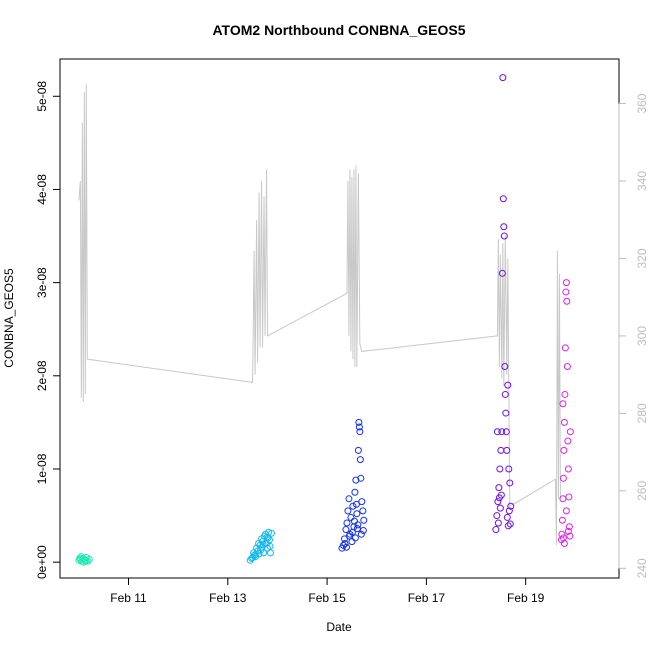 This screenshot has width=650, height=650. Describe the element at coordinates (9, 318) in the screenshot. I see `y-axis-title: CONBNA_GEOS5` at that location.